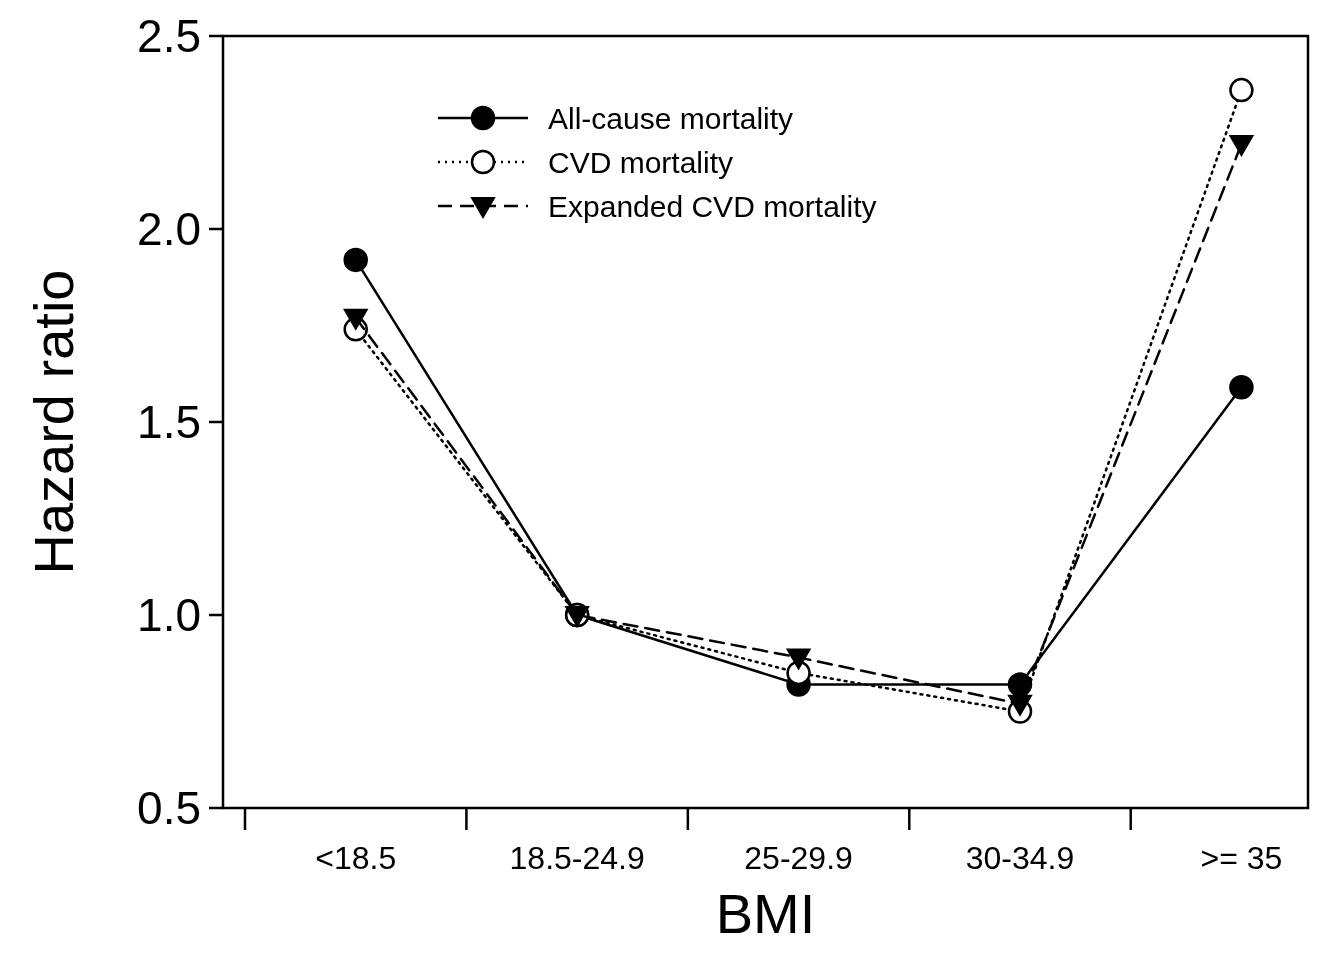 This screenshot has height=961, width=1326. I want to click on x-axis-title: BMI, so click(765, 913).